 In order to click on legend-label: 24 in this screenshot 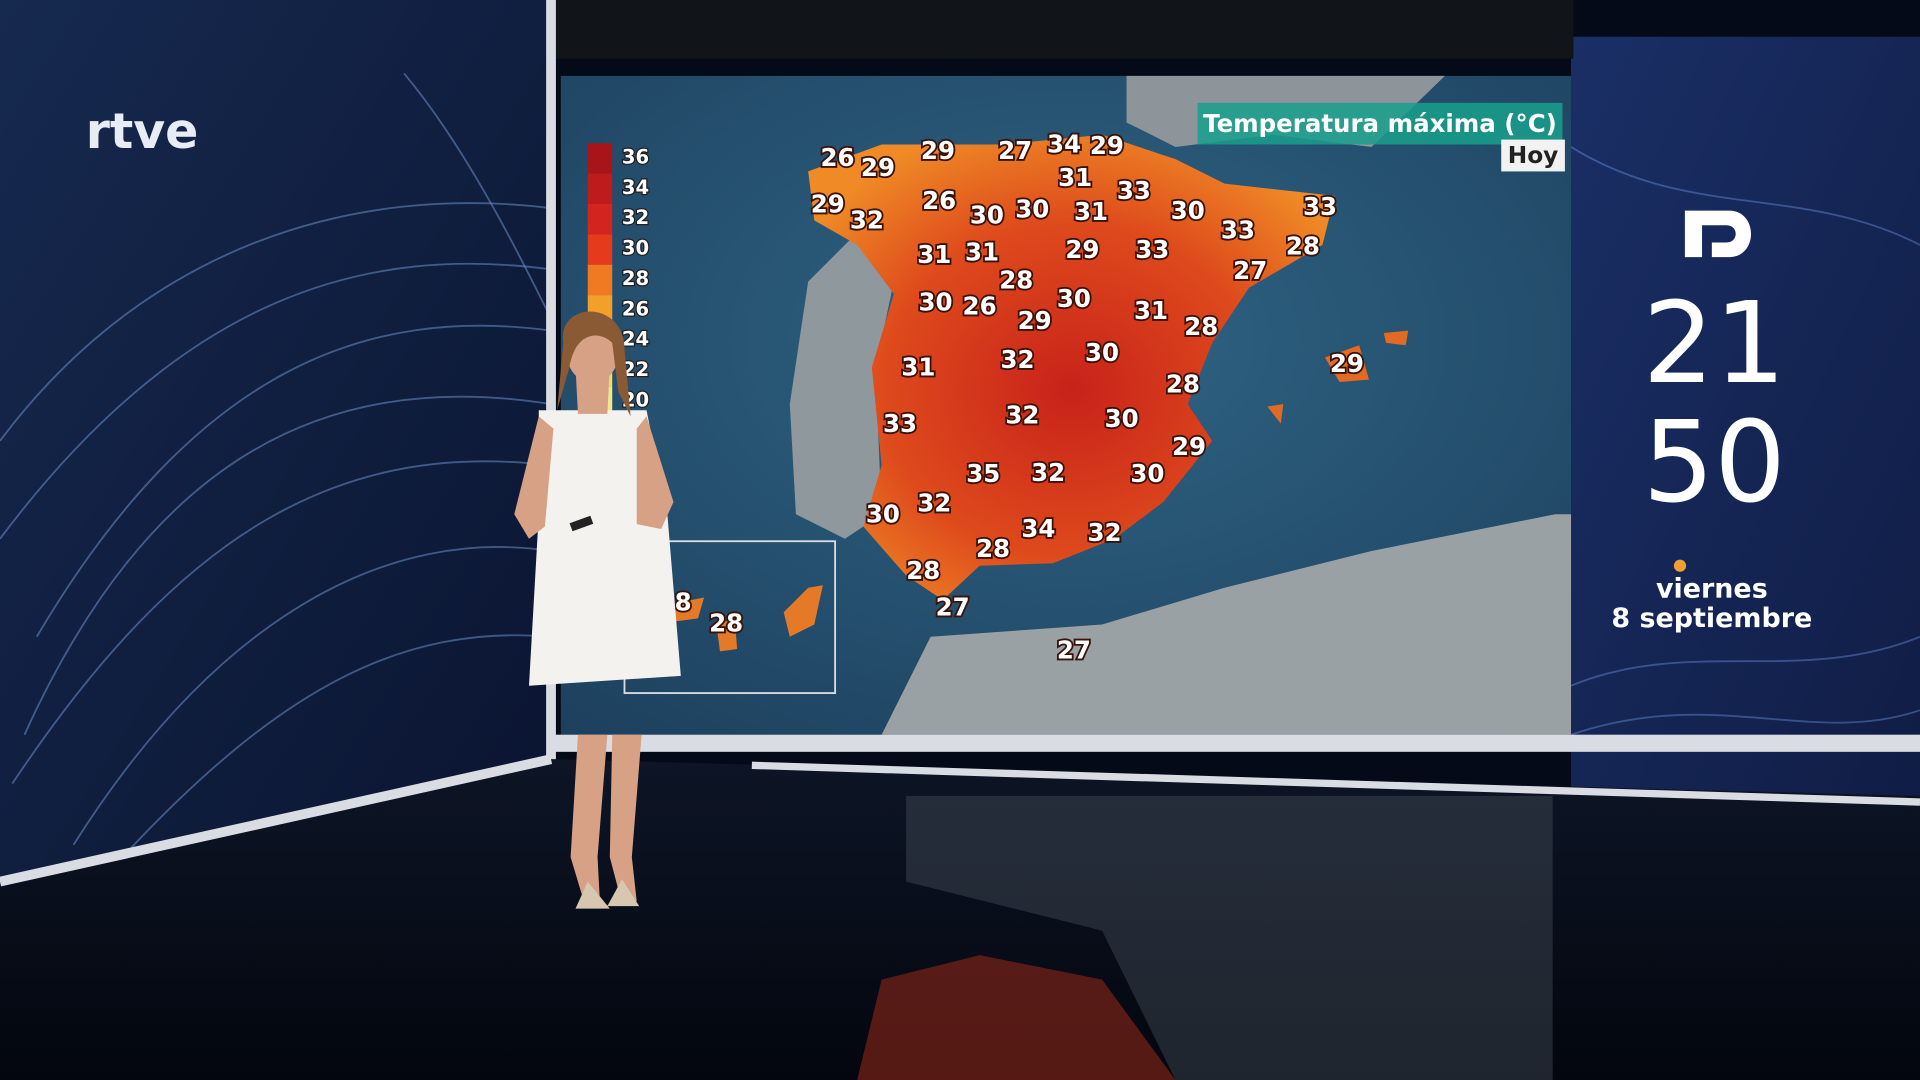, I will do `click(635, 339)`.